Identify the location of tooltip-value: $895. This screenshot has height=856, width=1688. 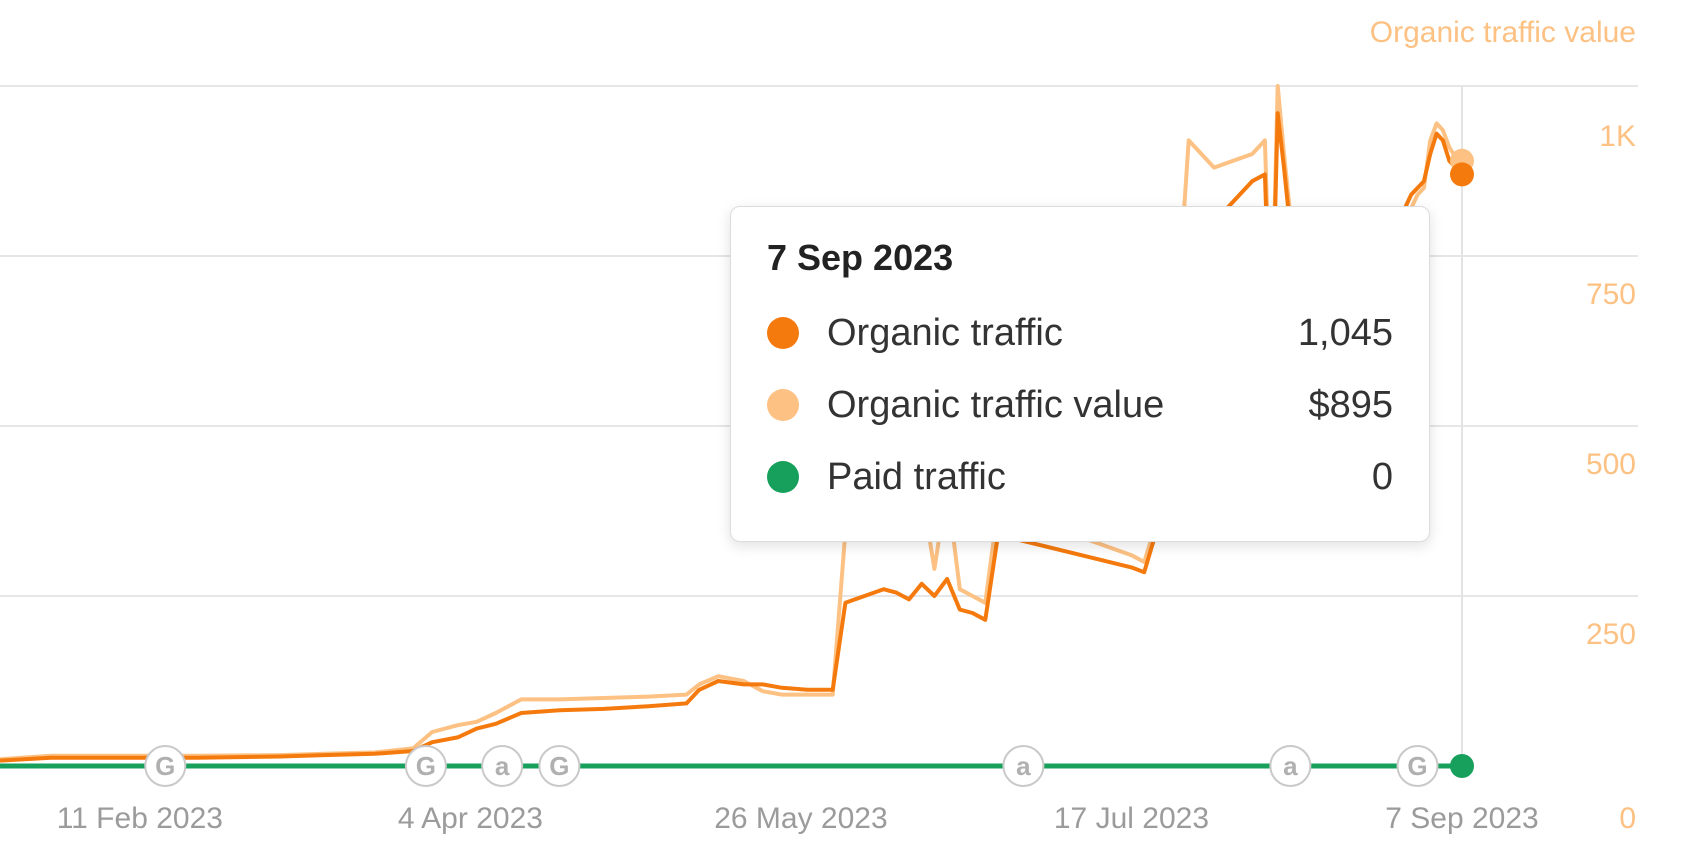
(1350, 404).